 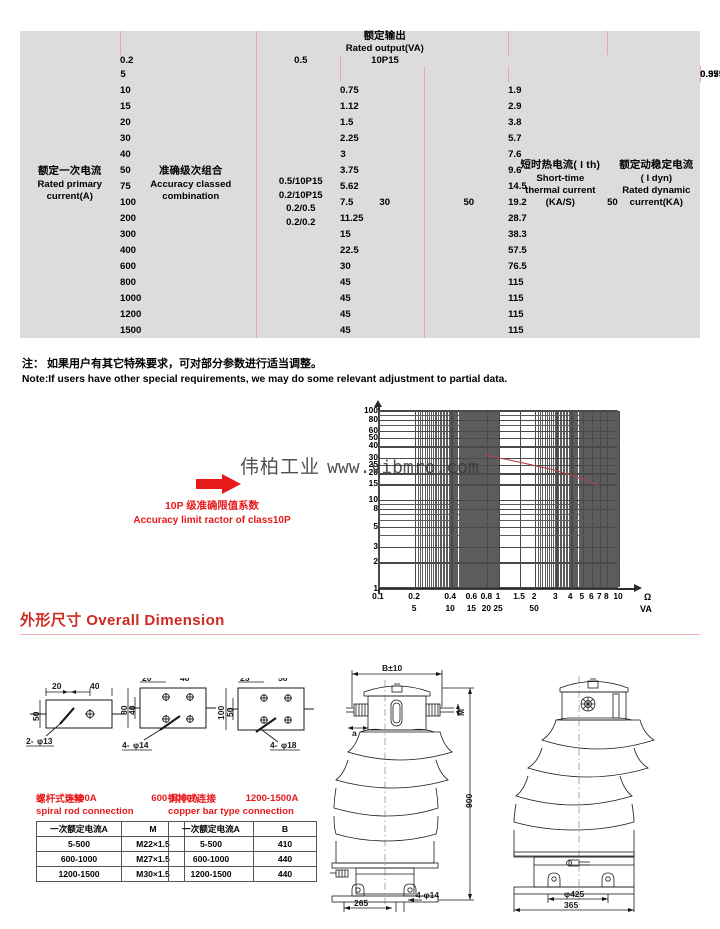 What do you see at coordinates (534, 608) in the screenshot?
I see `chart-x-tick-bottom: 50` at bounding box center [534, 608].